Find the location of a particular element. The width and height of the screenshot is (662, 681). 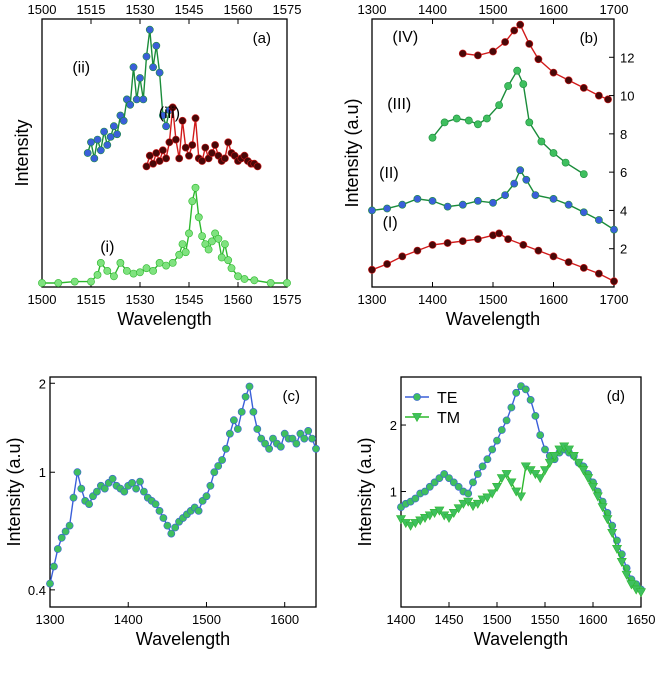

curve-annotation: (ii) is located at coordinates (81, 68).